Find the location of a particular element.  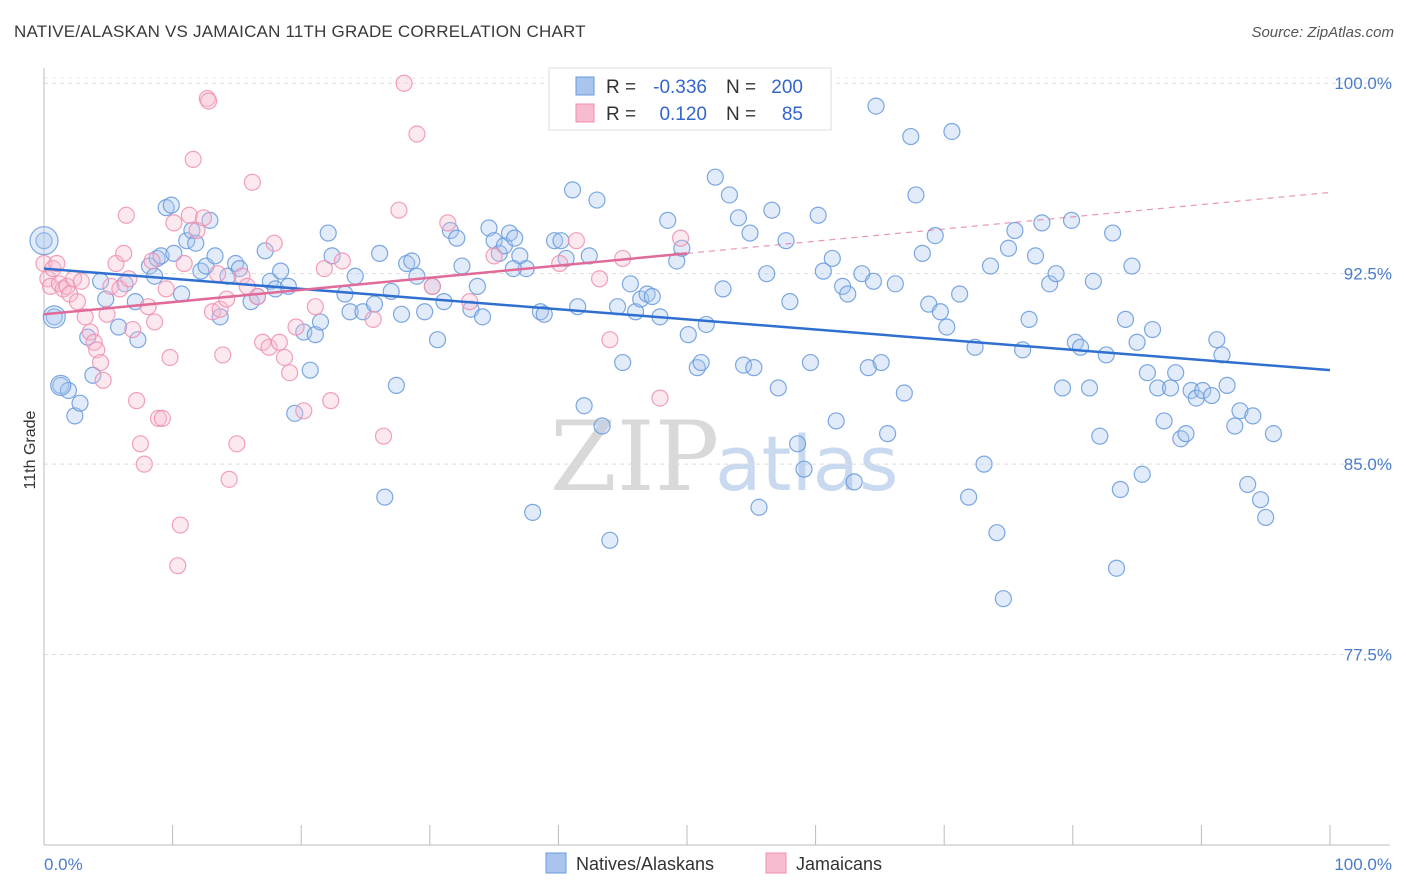

trendline-jamaicans is located at coordinates (365, 284).